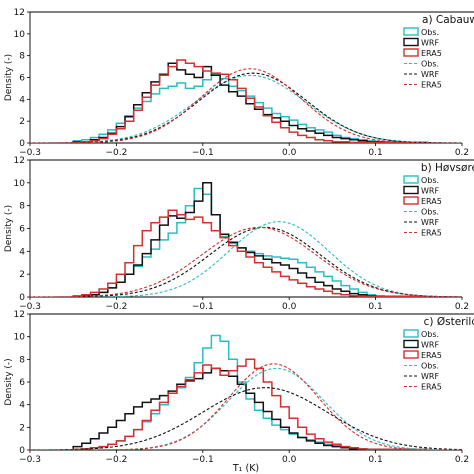  I want to click on panel-title: a) Cabauw, so click(448, 20).